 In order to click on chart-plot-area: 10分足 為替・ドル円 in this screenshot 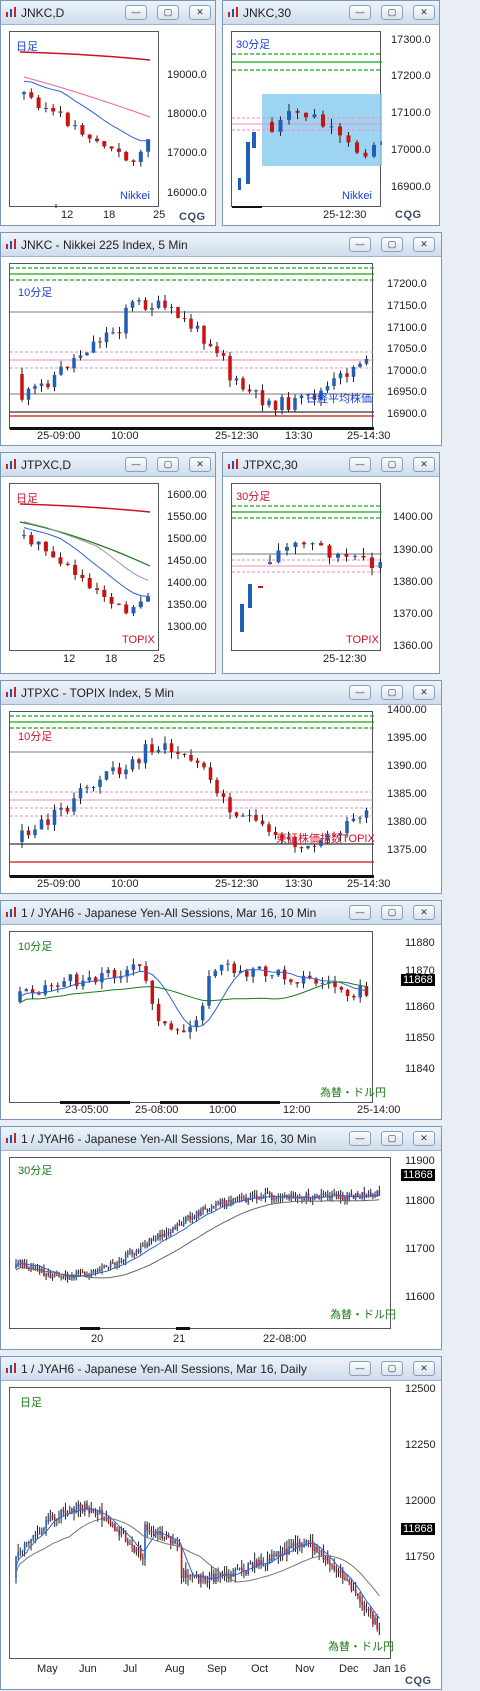, I will do `click(197, 1017)`.